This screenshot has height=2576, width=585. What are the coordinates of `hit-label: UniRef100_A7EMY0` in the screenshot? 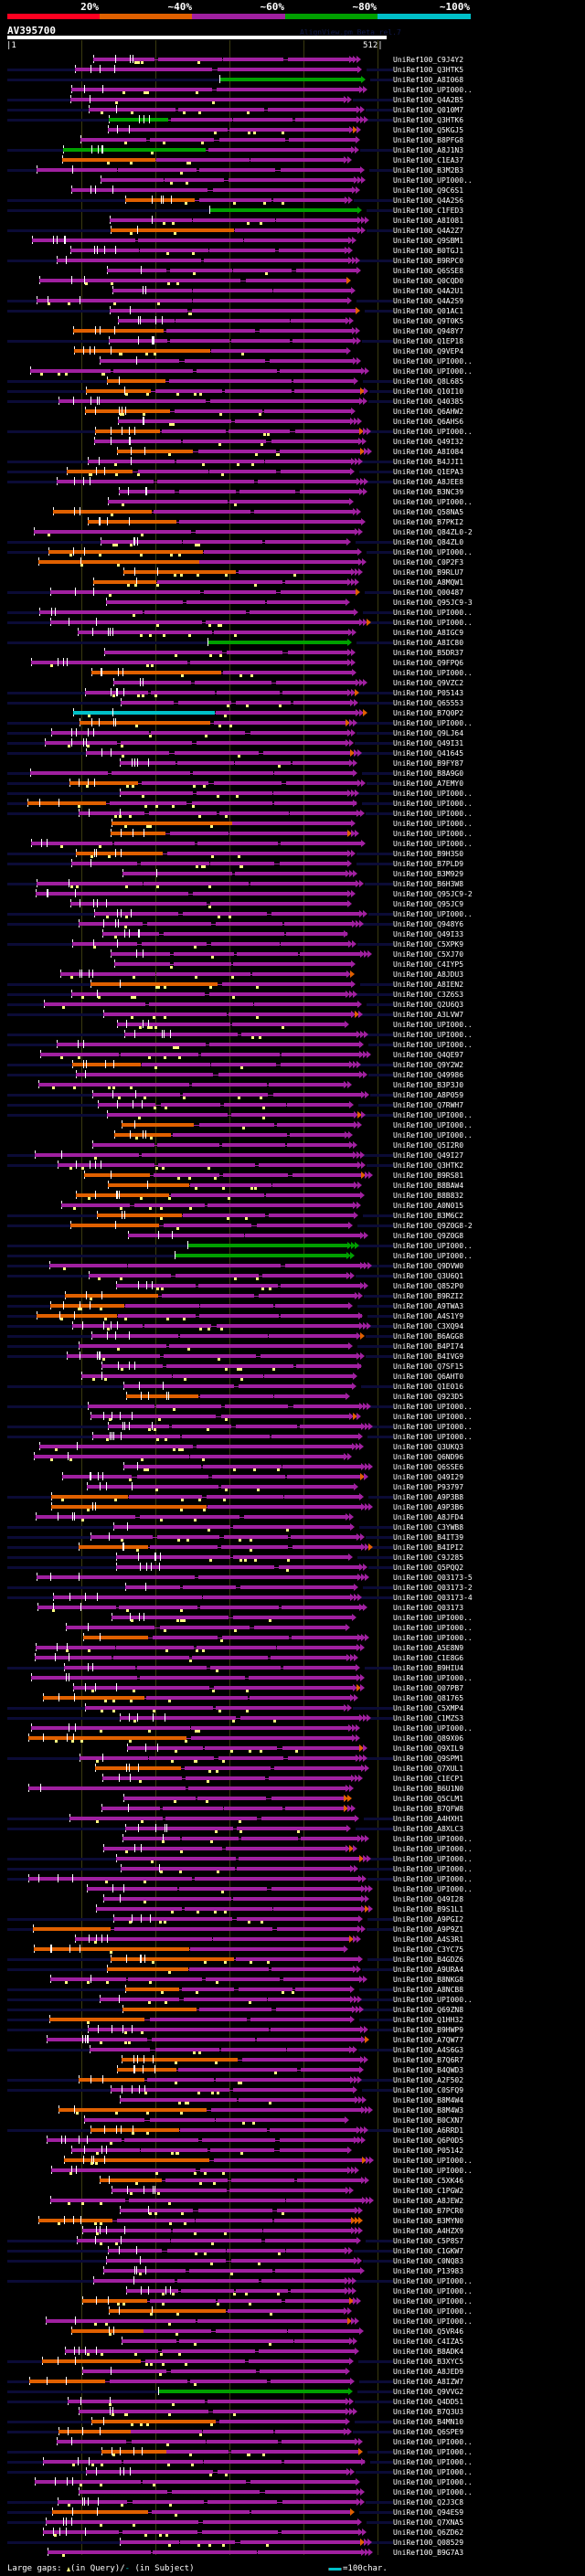 It's located at (429, 783).